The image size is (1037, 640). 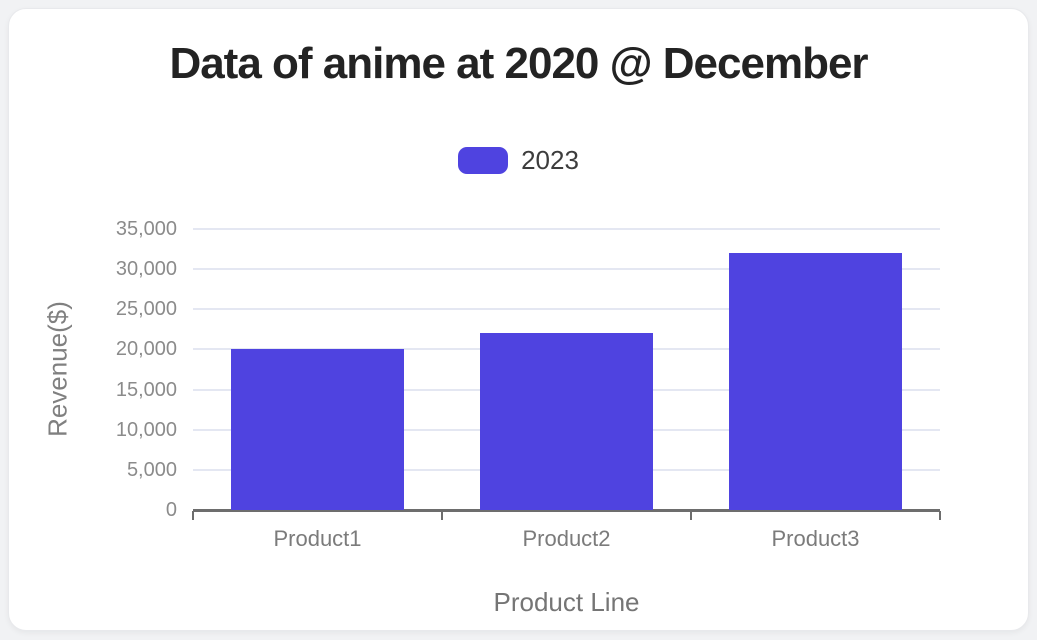 I want to click on legend-item-2023: 2023, so click(x=518, y=160).